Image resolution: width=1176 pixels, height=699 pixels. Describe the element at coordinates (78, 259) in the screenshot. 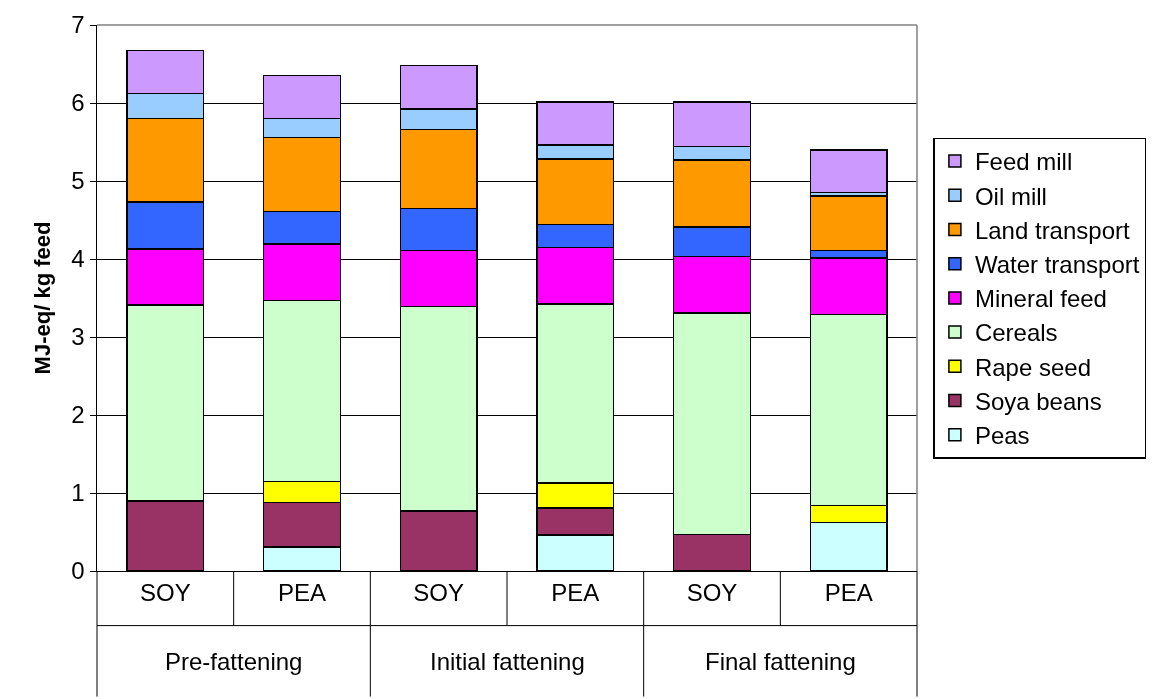

I see `y-tick-label: 4` at that location.